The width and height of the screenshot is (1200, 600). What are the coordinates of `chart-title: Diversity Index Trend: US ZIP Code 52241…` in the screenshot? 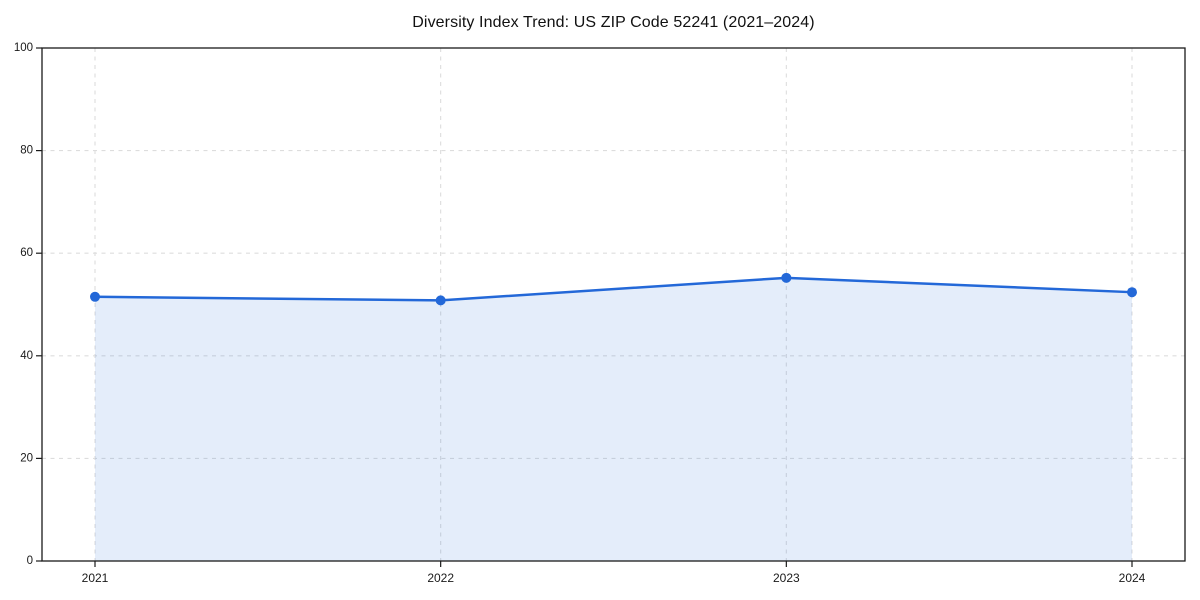 It's located at (613, 22).